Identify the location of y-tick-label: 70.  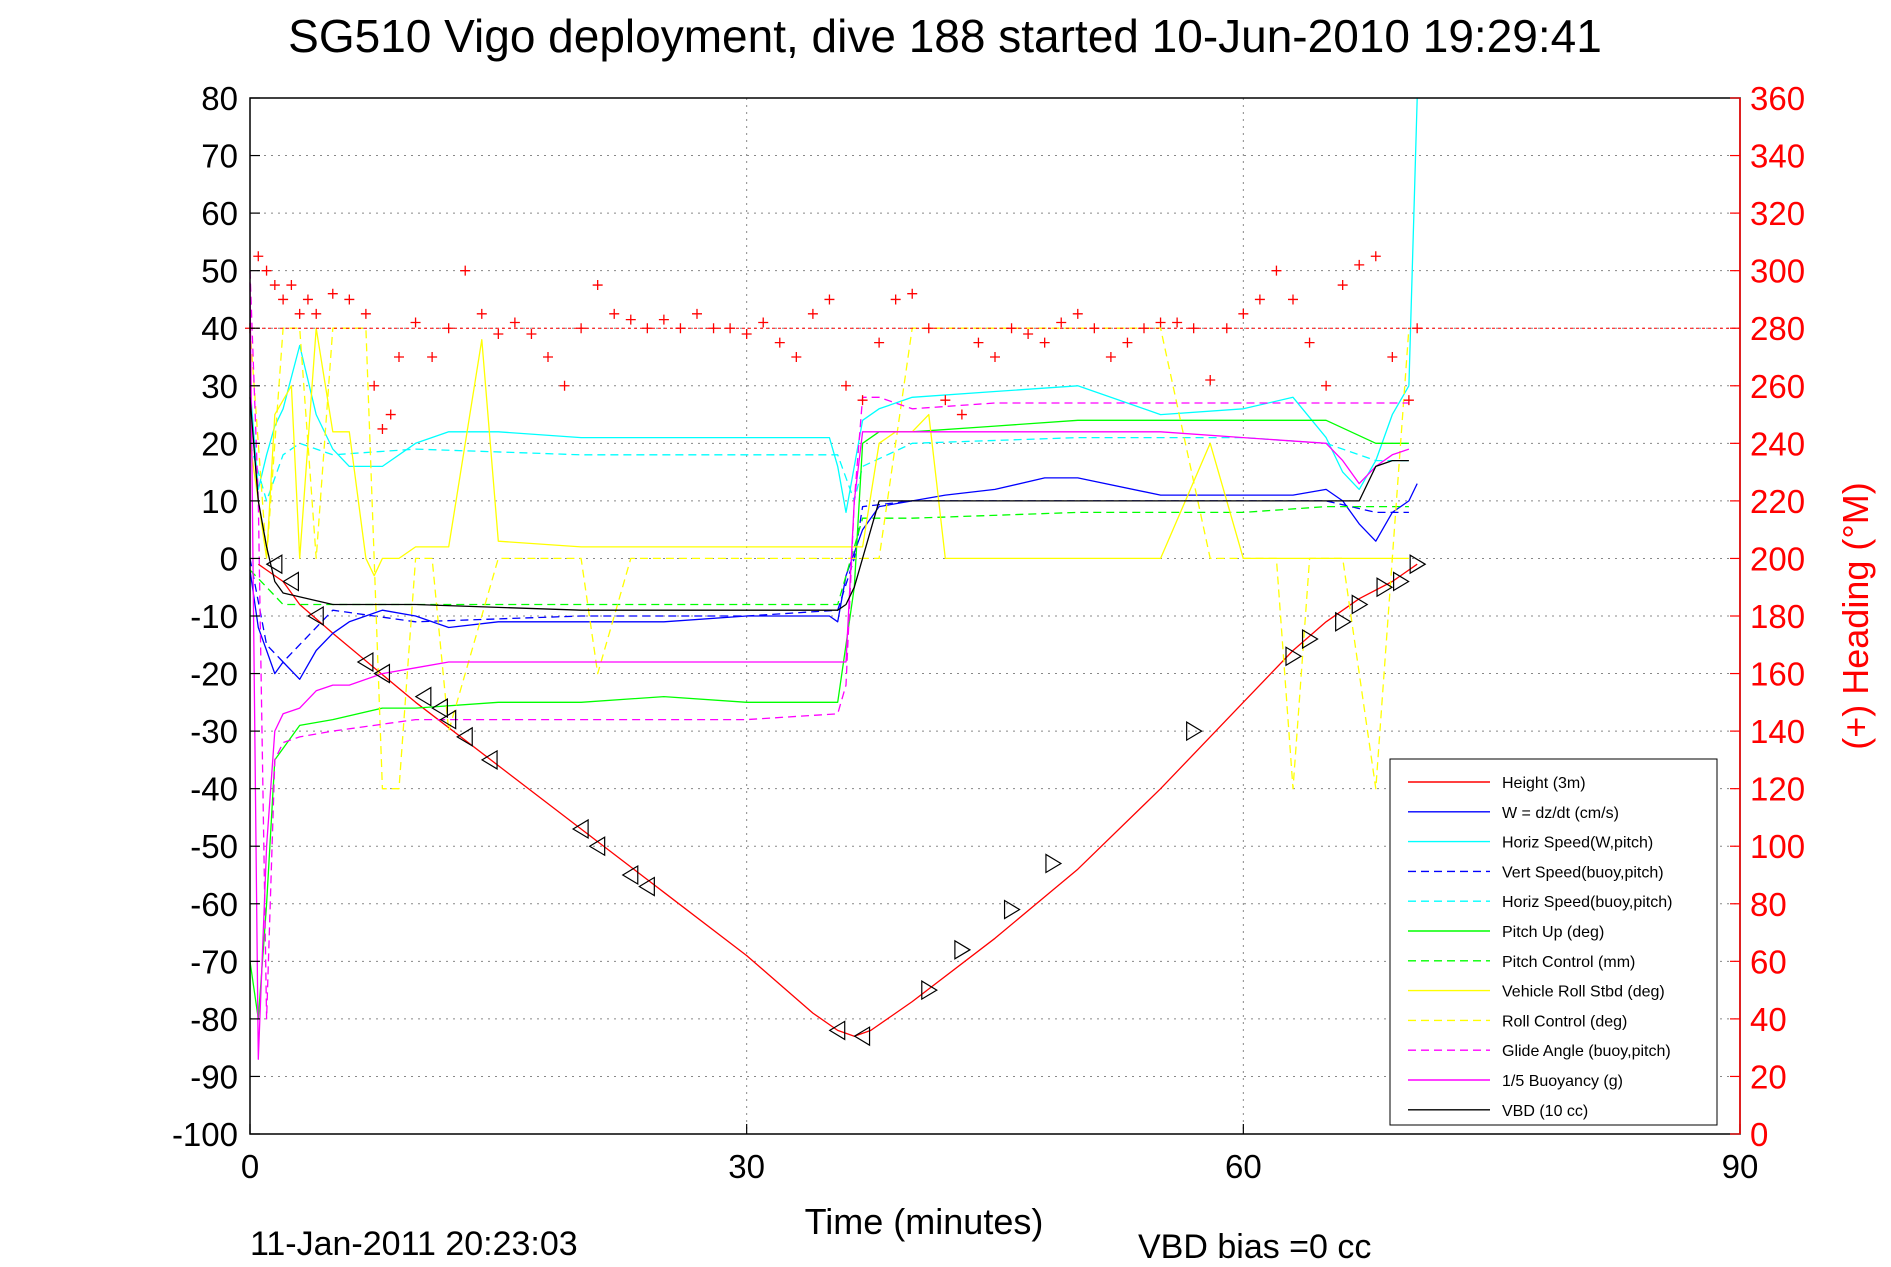
(219, 156).